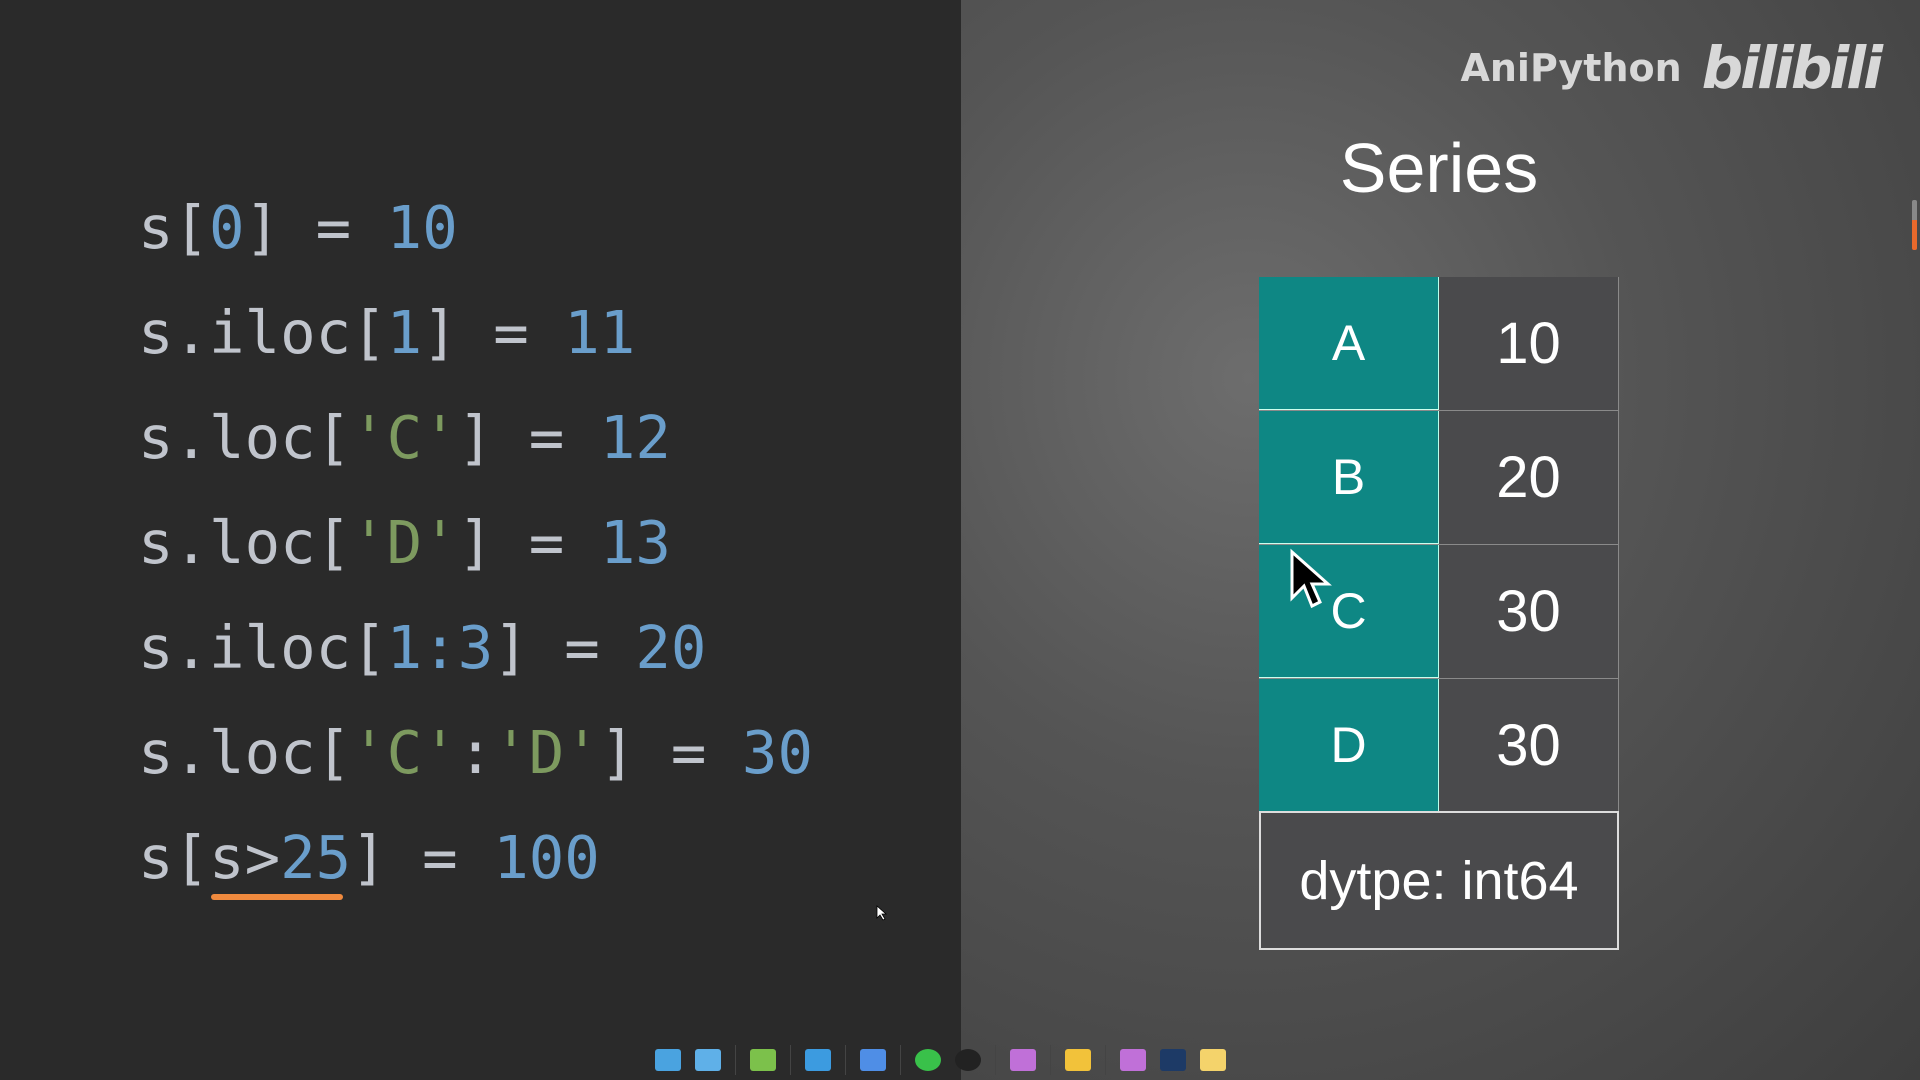 This screenshot has width=1920, height=1080. I want to click on wechat-icon, so click(928, 1060).